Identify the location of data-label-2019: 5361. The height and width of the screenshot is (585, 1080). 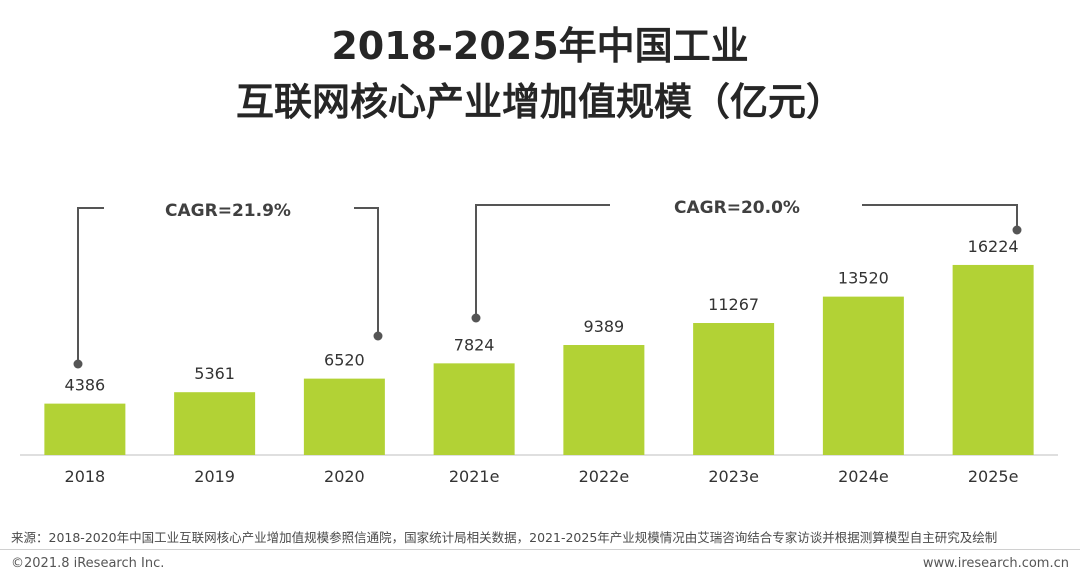
(214, 373).